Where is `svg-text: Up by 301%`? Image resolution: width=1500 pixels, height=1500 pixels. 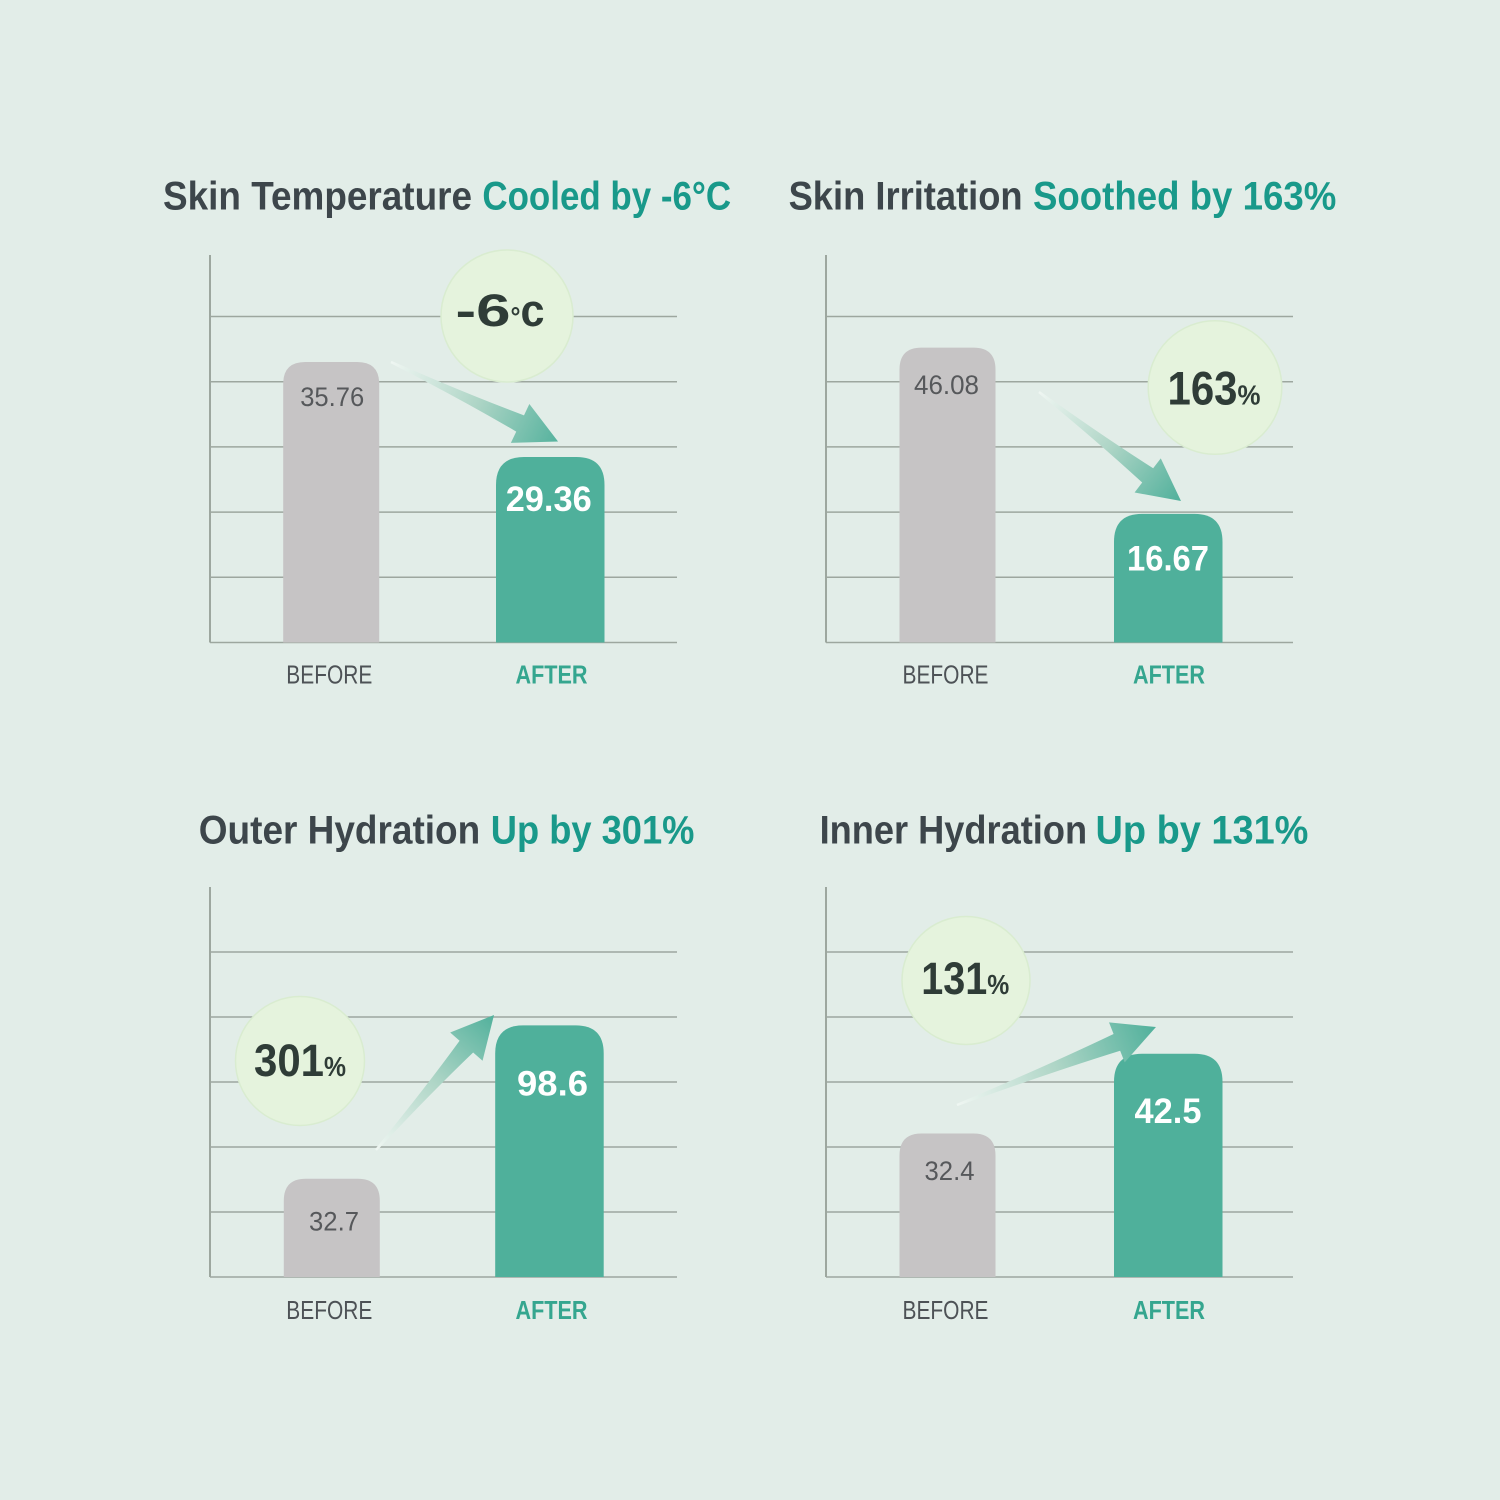 svg-text: Up by 301% is located at coordinates (593, 831).